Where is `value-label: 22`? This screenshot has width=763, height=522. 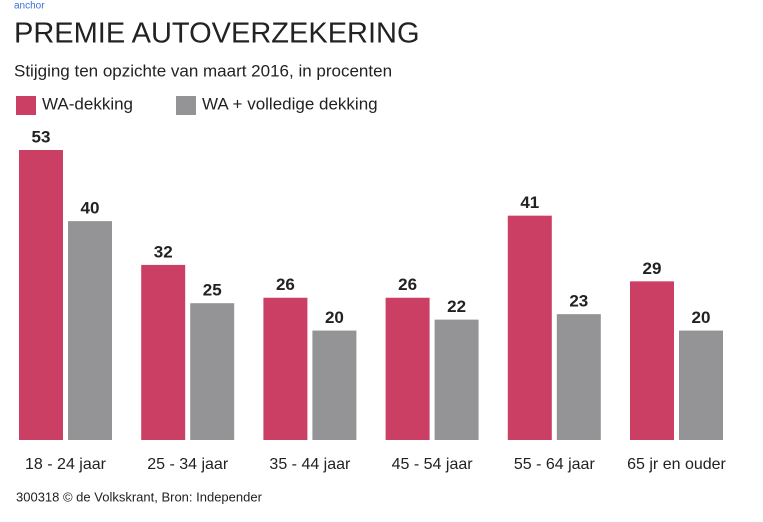
value-label: 22 is located at coordinates (456, 306).